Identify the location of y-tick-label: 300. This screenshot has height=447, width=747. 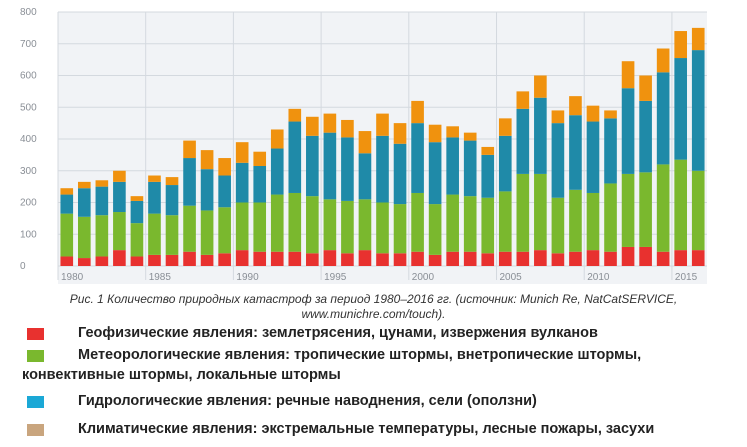
(28, 171).